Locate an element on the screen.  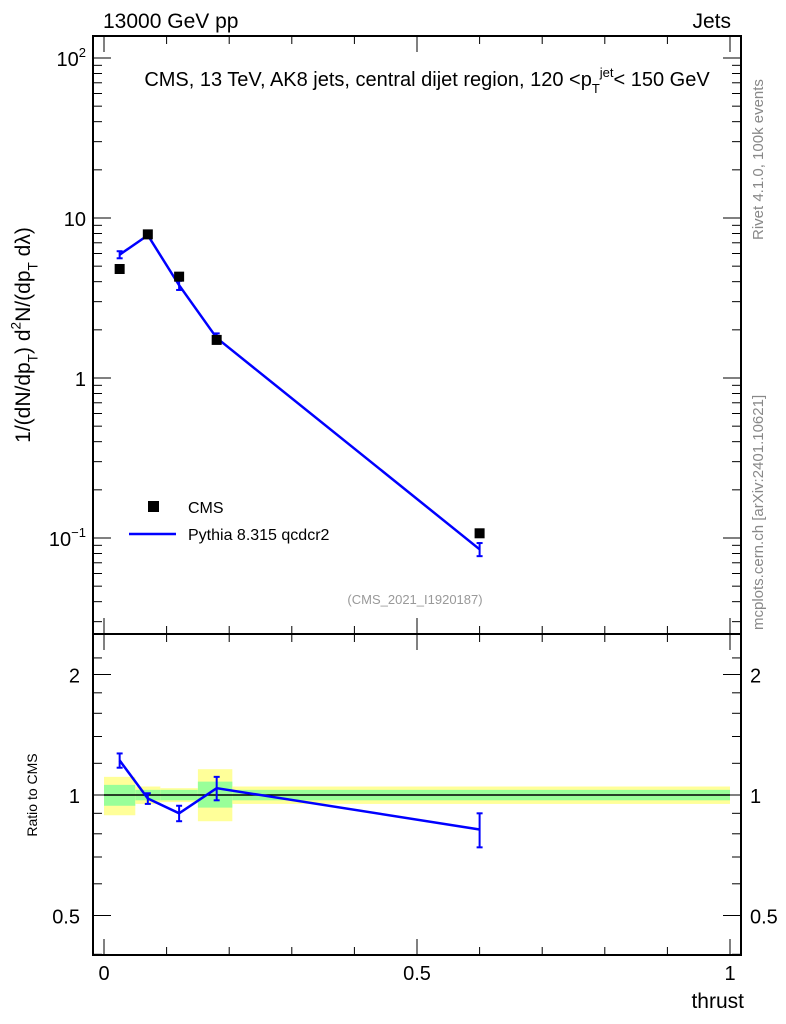
header-right: Jets is located at coordinates (711, 21).